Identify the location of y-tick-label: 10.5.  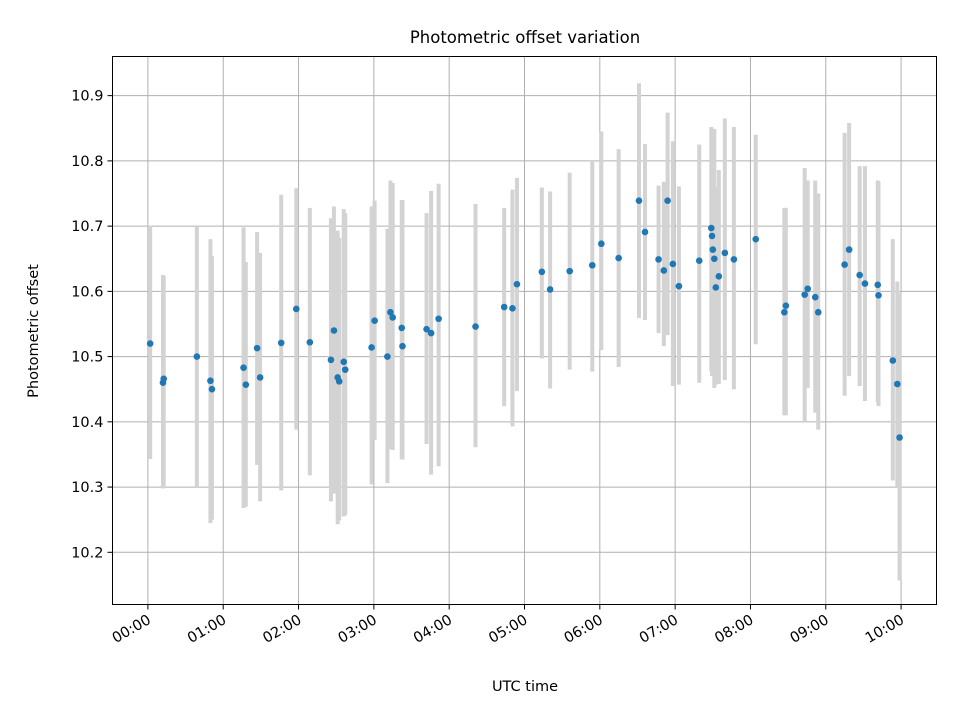
(87, 358).